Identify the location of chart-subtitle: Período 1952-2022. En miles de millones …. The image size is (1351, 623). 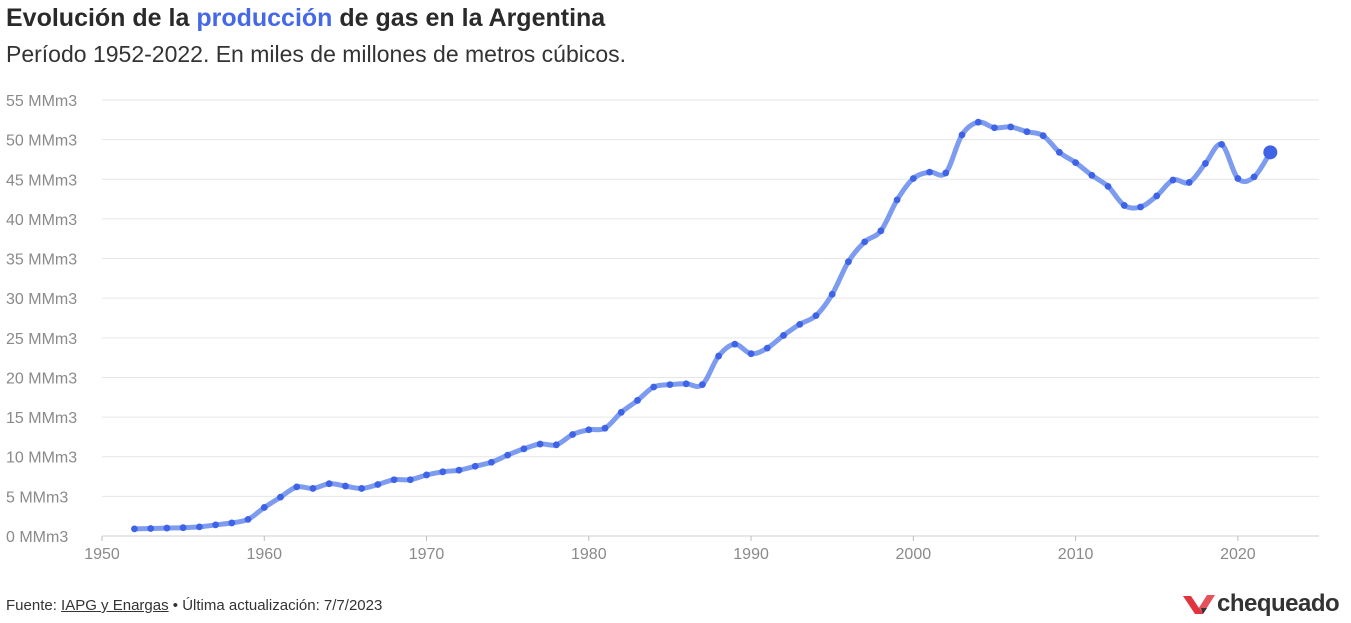
(316, 54).